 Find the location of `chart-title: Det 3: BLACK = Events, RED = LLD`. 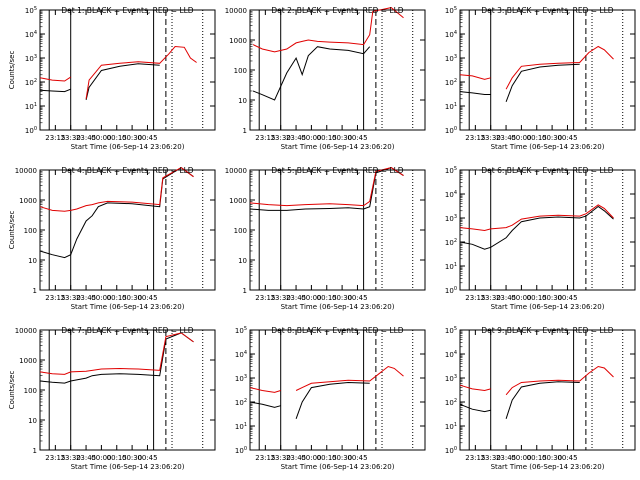

chart-title: Det 3: BLACK = Events, RED = LLD is located at coordinates (547, 10).